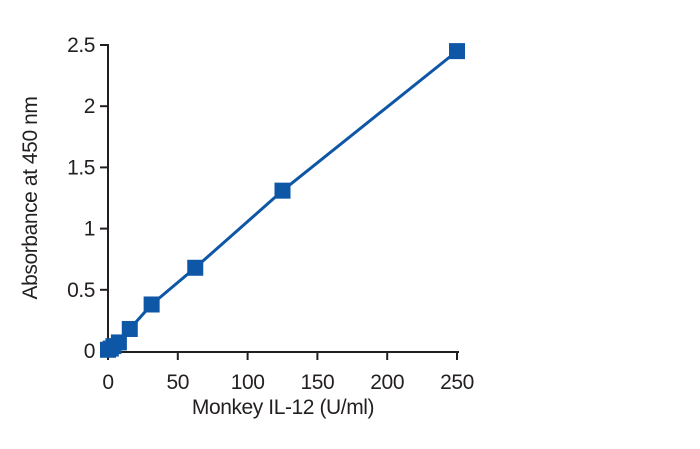 This screenshot has width=700, height=449. I want to click on y-tick-label: 0, so click(89, 351).